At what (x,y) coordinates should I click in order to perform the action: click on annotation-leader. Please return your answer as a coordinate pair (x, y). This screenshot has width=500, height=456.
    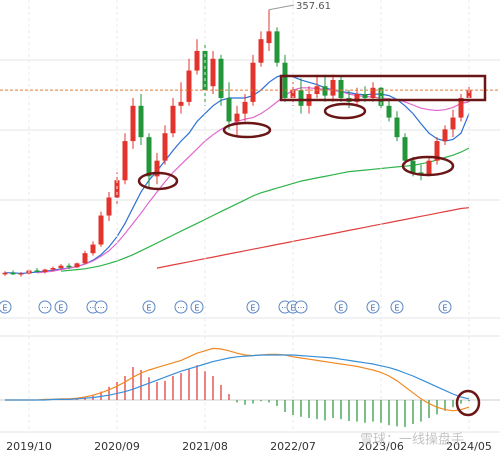
    Looking at the image, I should click on (281, 7).